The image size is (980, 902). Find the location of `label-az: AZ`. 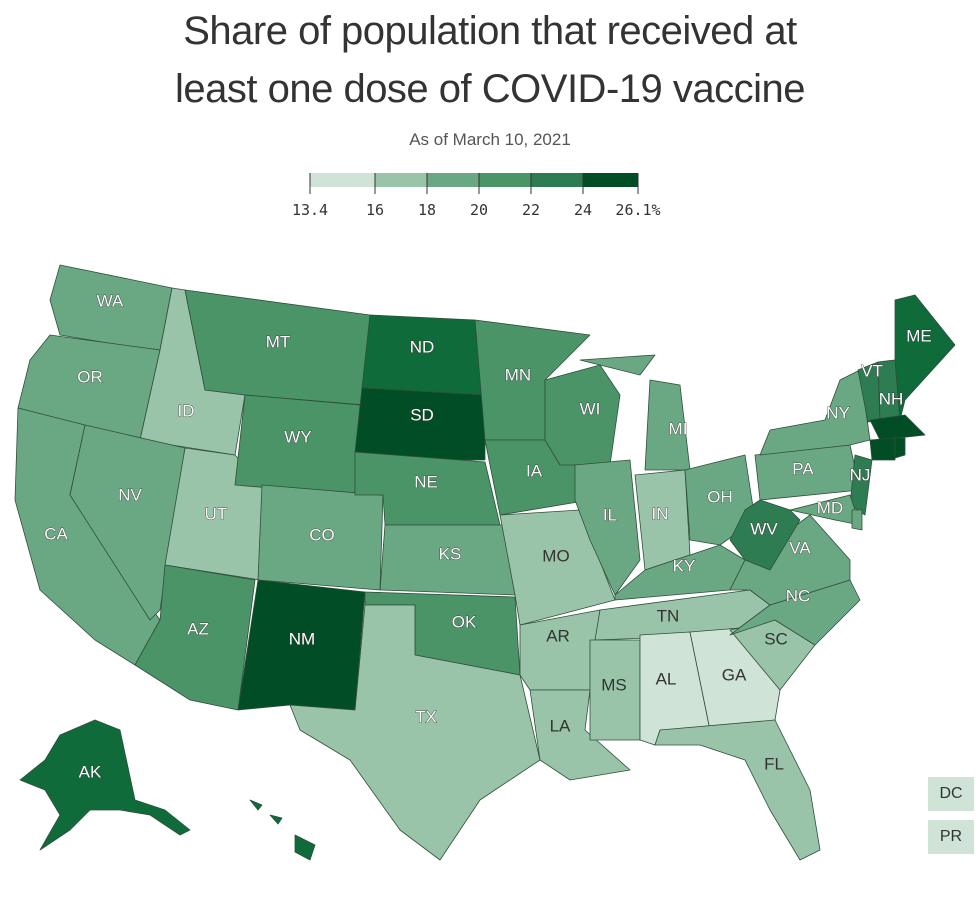

label-az: AZ is located at coordinates (198, 628).